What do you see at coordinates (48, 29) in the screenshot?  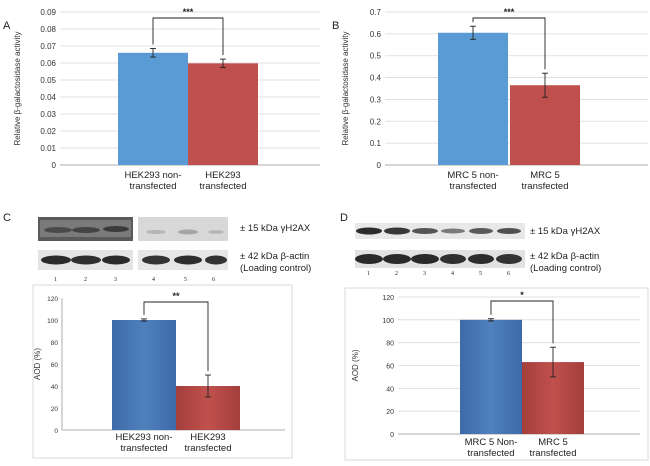 I see `y-tick-label-a: 0.08` at bounding box center [48, 29].